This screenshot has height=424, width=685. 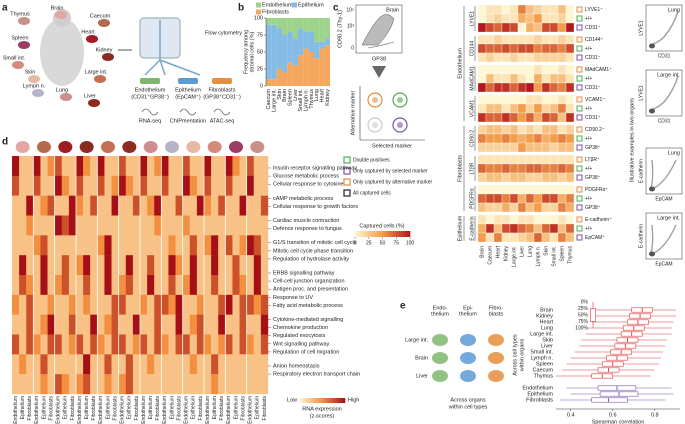 I want to click on x-axis-label: Spearman correlation, so click(x=618, y=421).